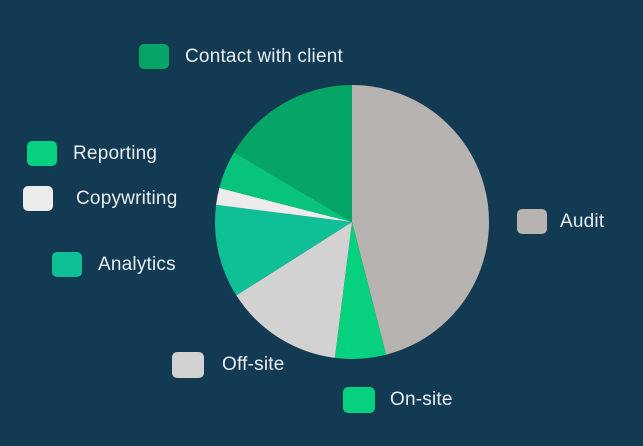  I want to click on pie-slice-analytics, so click(283, 250).